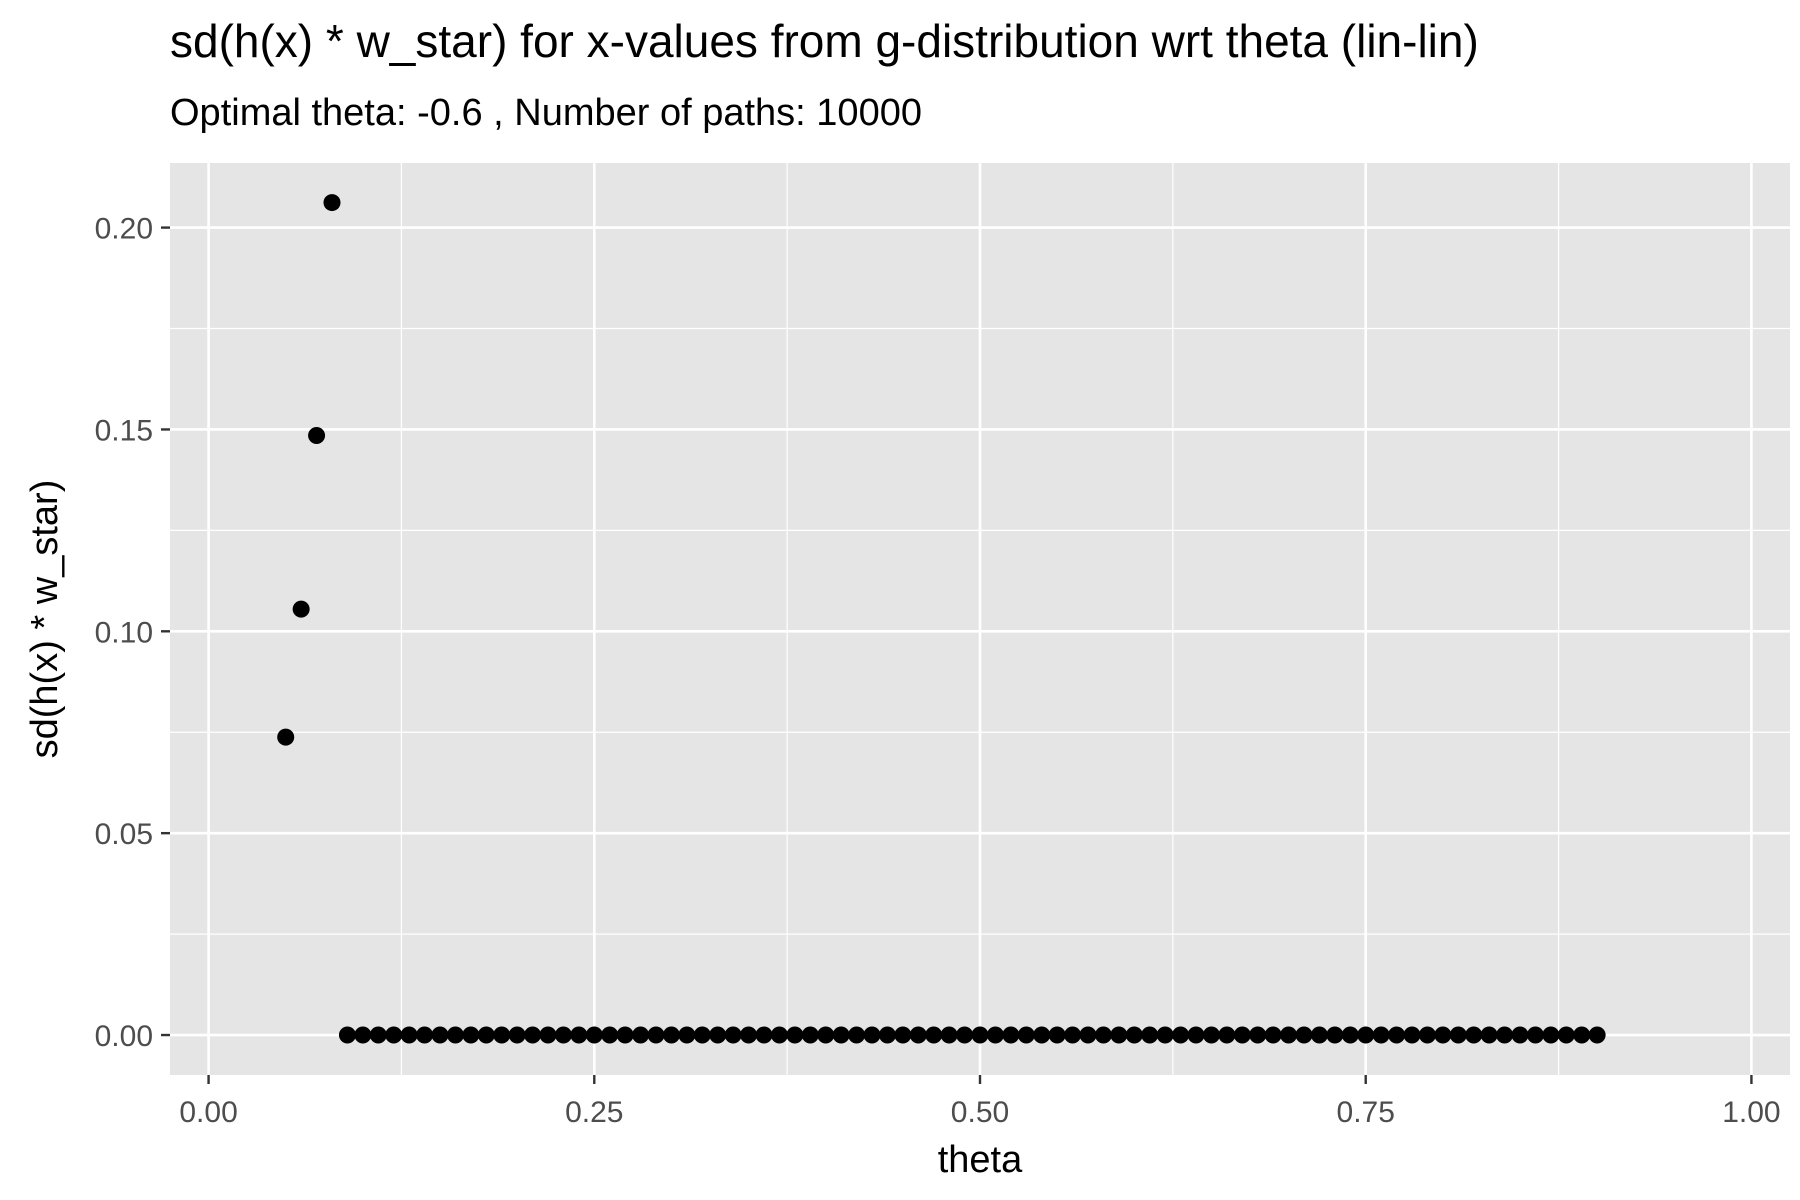 This screenshot has height=1200, width=1800. I want to click on y-tick-label: 0.20, so click(124, 229).